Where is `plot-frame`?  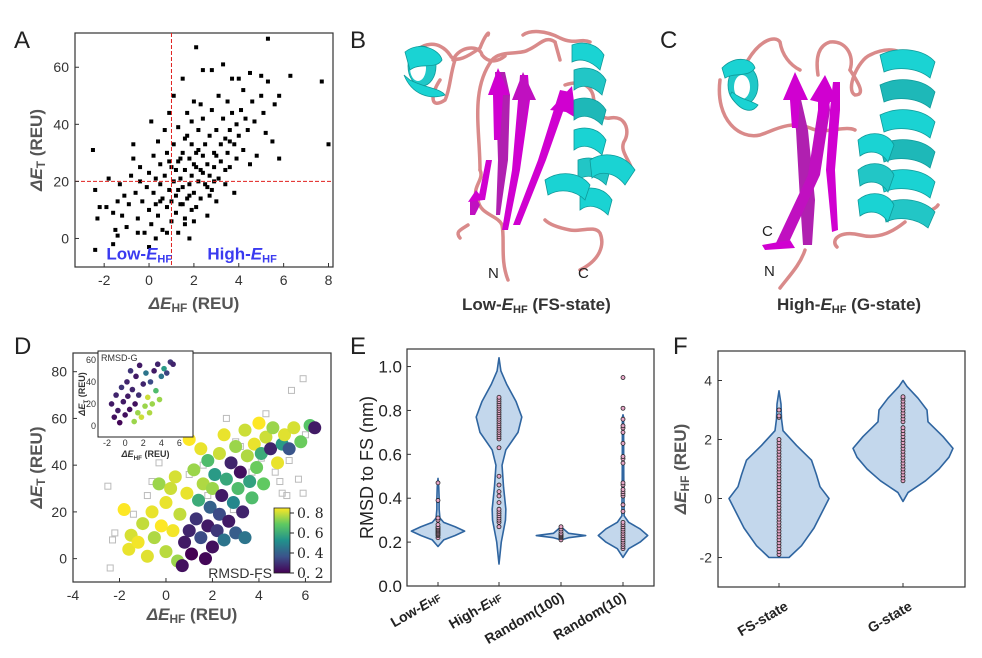 plot-frame is located at coordinates (202, 467).